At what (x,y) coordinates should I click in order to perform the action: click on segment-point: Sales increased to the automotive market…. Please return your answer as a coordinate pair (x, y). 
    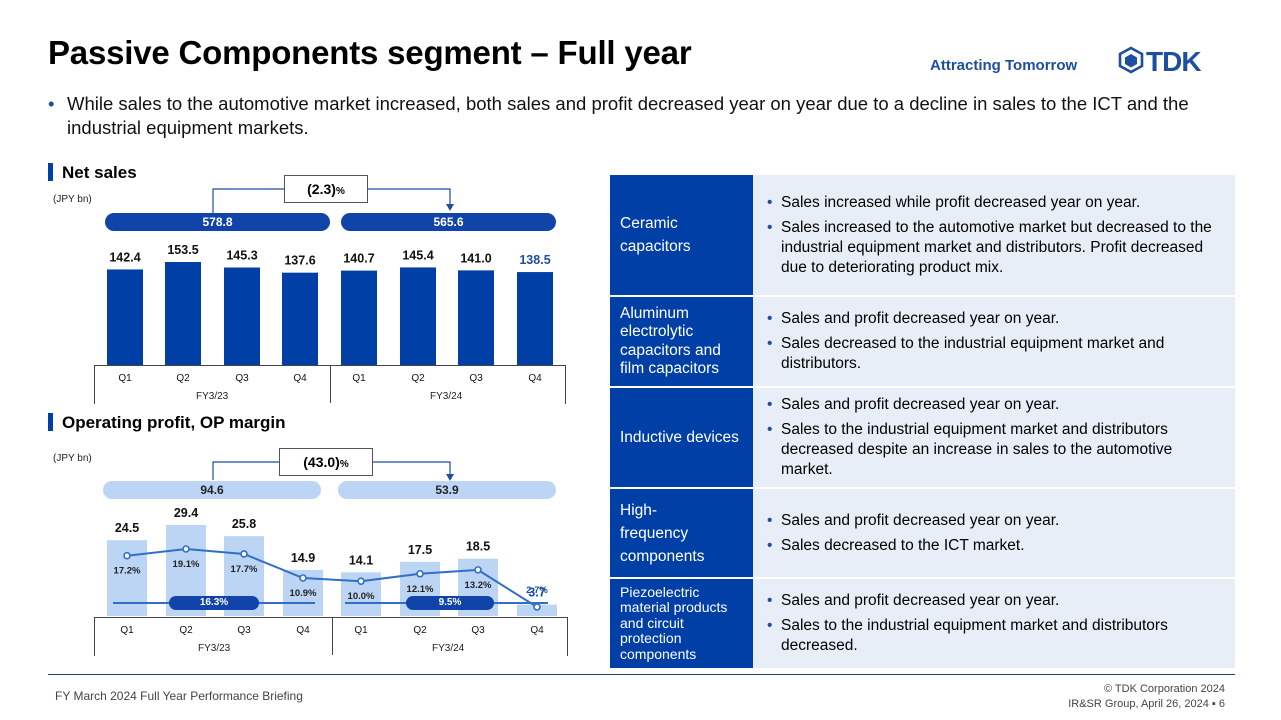
    Looking at the image, I should click on (997, 248).